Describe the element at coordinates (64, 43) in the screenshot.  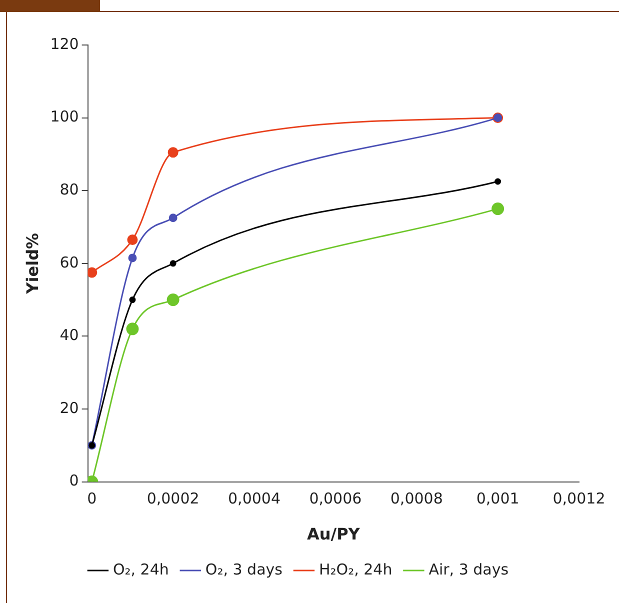
I see `y-tick-label: 120` at that location.